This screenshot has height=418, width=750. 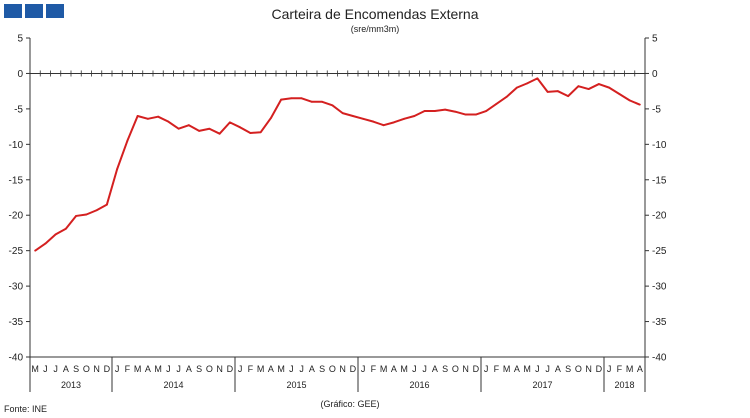 What do you see at coordinates (173, 385) in the screenshot?
I see `year-label: 2014` at bounding box center [173, 385].